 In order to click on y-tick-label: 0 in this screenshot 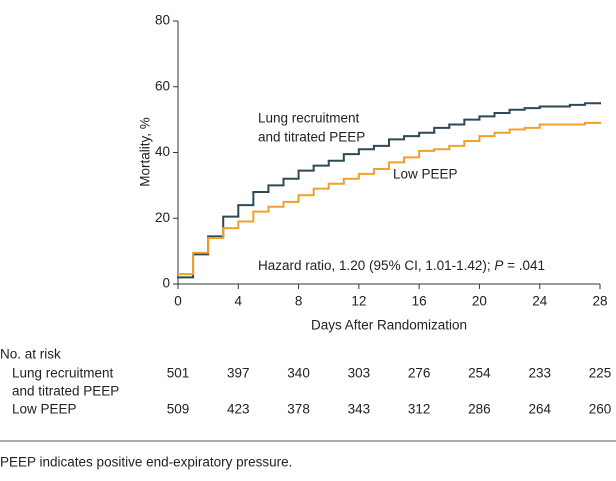, I will do `click(166, 283)`.